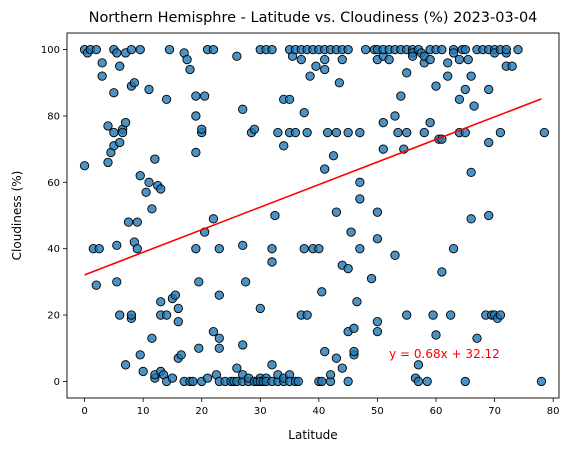 Image resolution: width=582 pixels, height=453 pixels. What do you see at coordinates (312, 435) in the screenshot?
I see `x-axis-title: Latitude` at bounding box center [312, 435].